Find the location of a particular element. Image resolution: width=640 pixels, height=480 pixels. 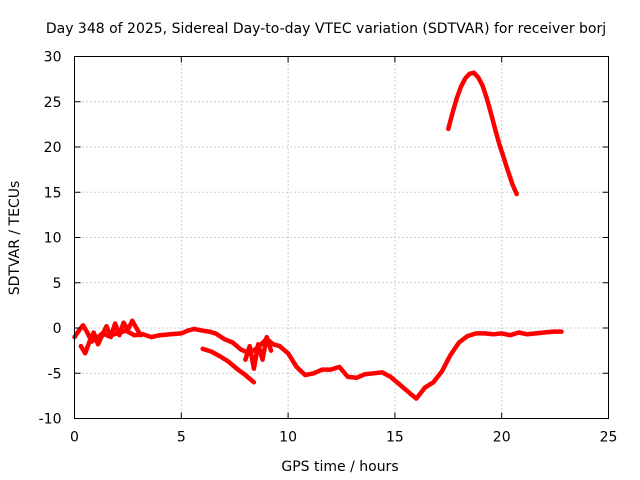

series-evening-spikes is located at coordinates (258, 352).